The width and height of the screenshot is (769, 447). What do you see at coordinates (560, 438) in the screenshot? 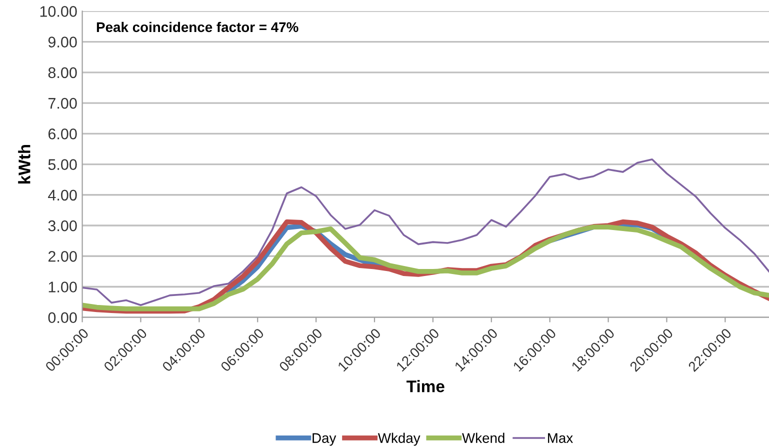
I see `legend-label: Max` at bounding box center [560, 438].